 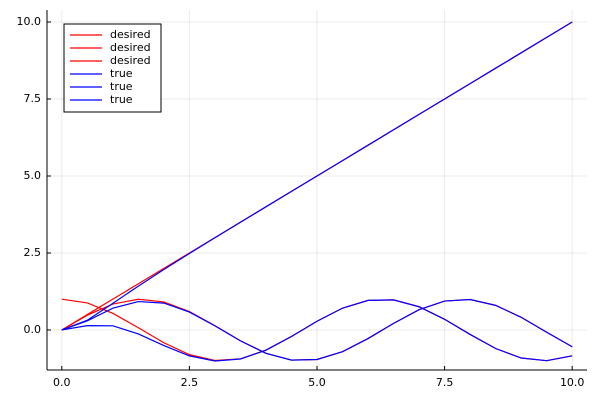 I want to click on x-tick-label: 2.5, so click(x=190, y=382).